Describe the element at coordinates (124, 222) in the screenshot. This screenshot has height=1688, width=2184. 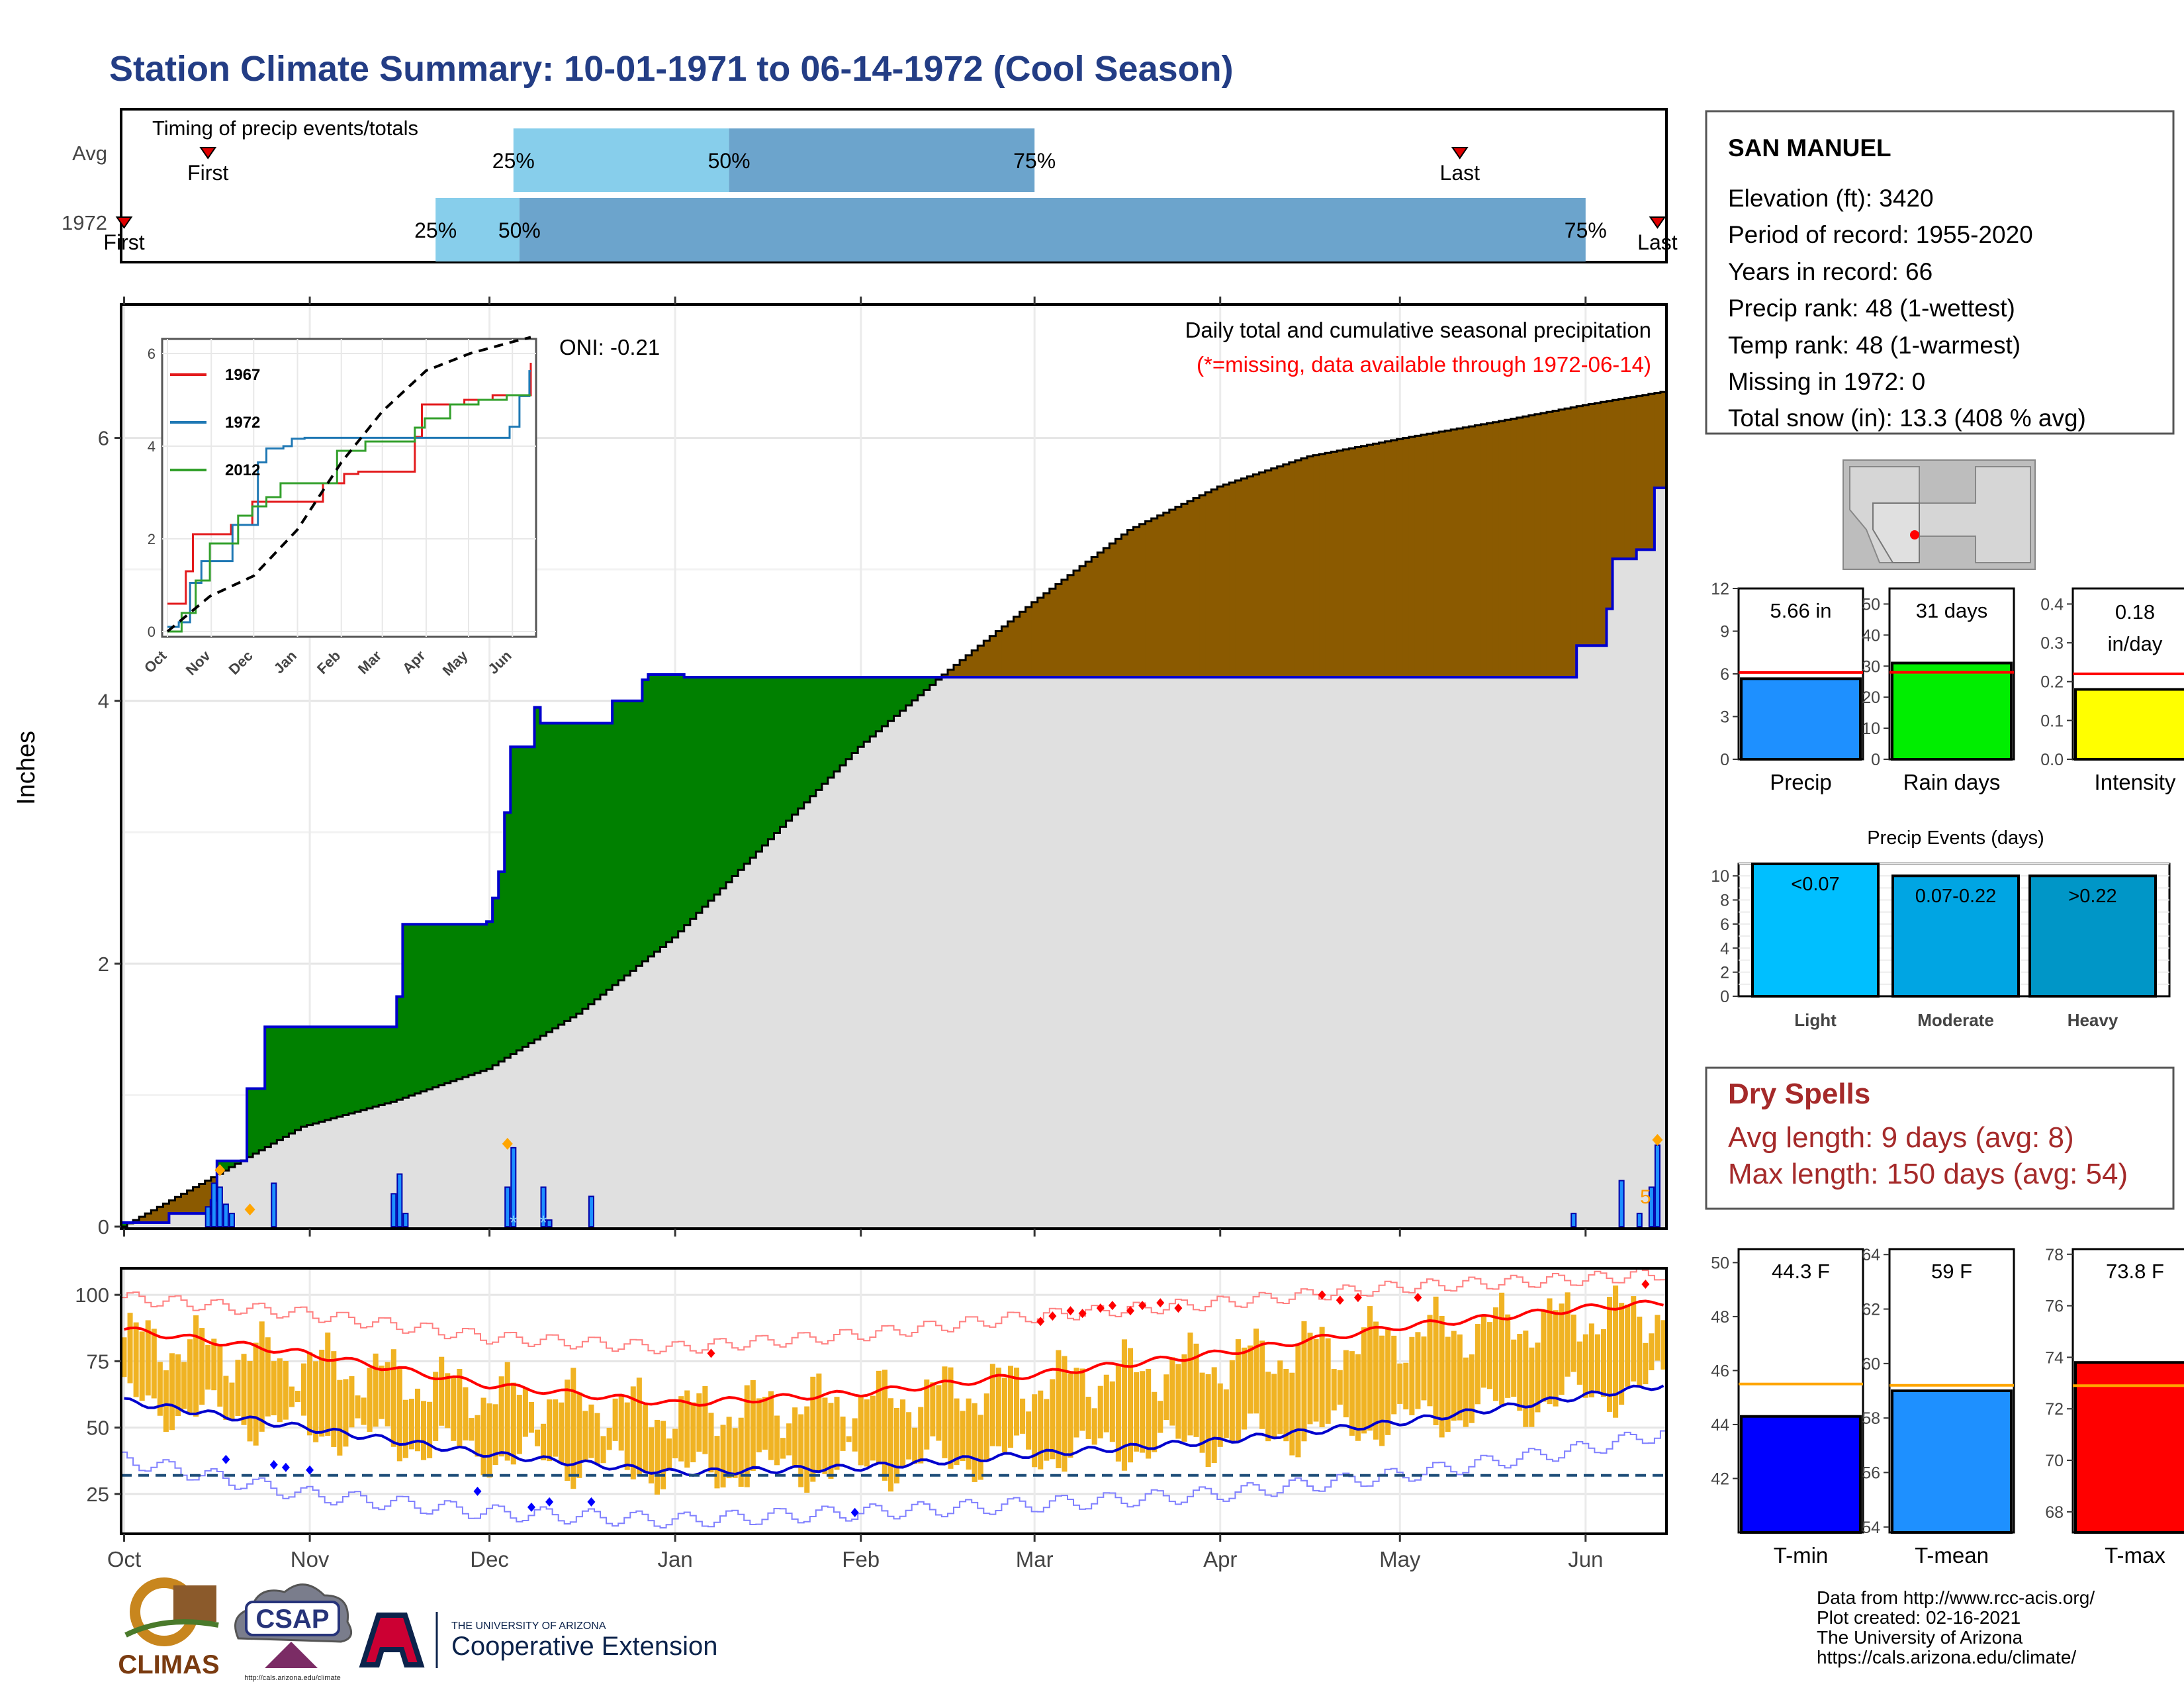
I see `timing-first-marker-icon` at that location.